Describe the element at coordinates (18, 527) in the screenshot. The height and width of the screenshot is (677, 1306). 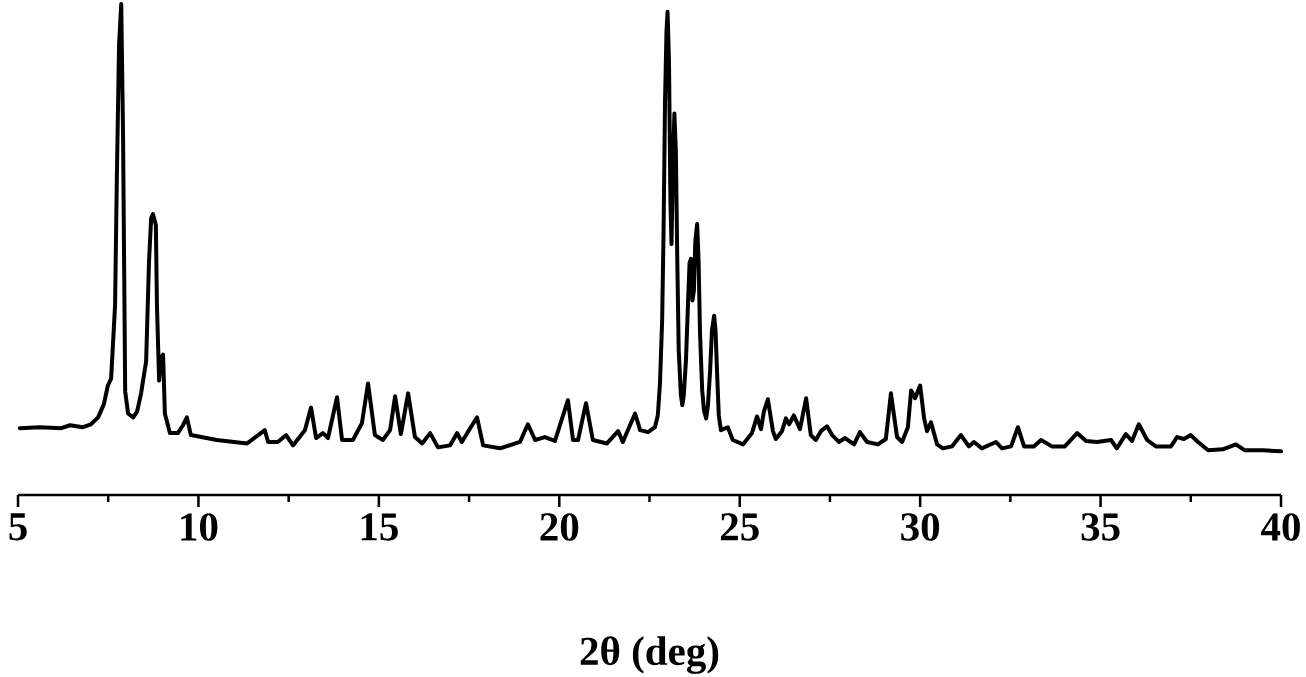
I see `x-tick-label: 5` at that location.